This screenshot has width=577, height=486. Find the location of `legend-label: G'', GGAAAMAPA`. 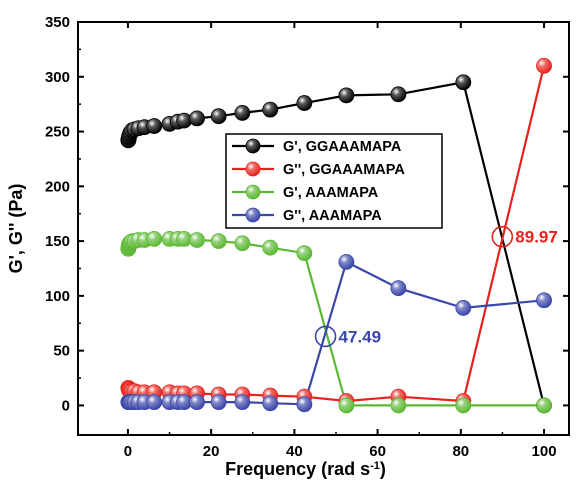

legend-label: G'', GGAAAMAPA is located at coordinates (344, 170).